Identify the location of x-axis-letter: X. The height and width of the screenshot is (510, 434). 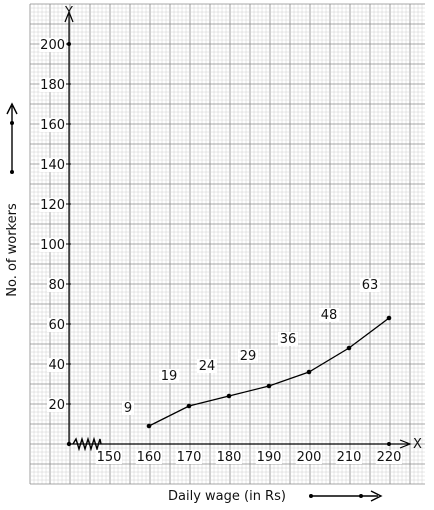
(417, 444).